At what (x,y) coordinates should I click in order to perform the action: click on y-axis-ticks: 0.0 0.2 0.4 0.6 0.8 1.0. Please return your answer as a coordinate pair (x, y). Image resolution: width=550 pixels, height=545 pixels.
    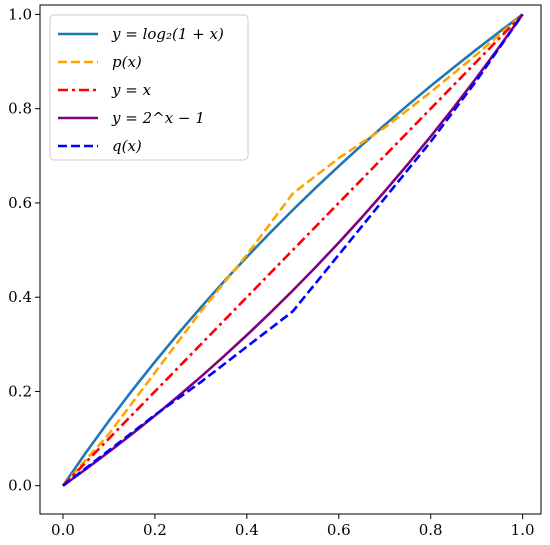
    Looking at the image, I should click on (24, 250).